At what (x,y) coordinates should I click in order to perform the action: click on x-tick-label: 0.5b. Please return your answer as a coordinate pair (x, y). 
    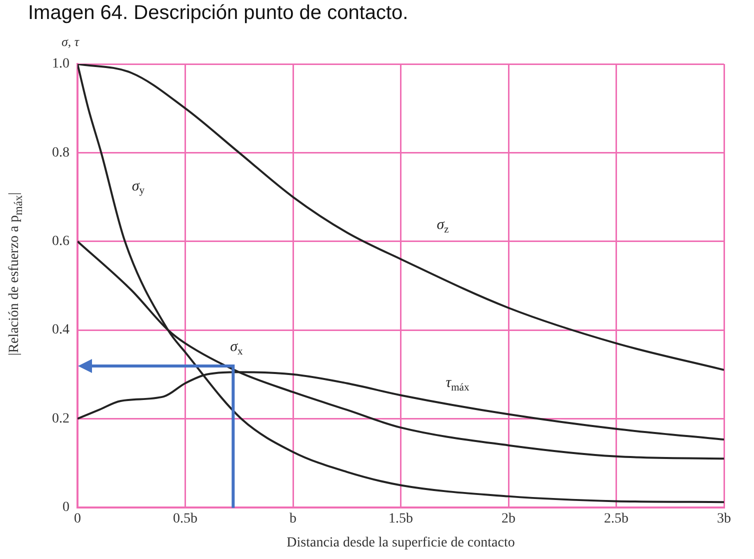
    Looking at the image, I should click on (185, 518).